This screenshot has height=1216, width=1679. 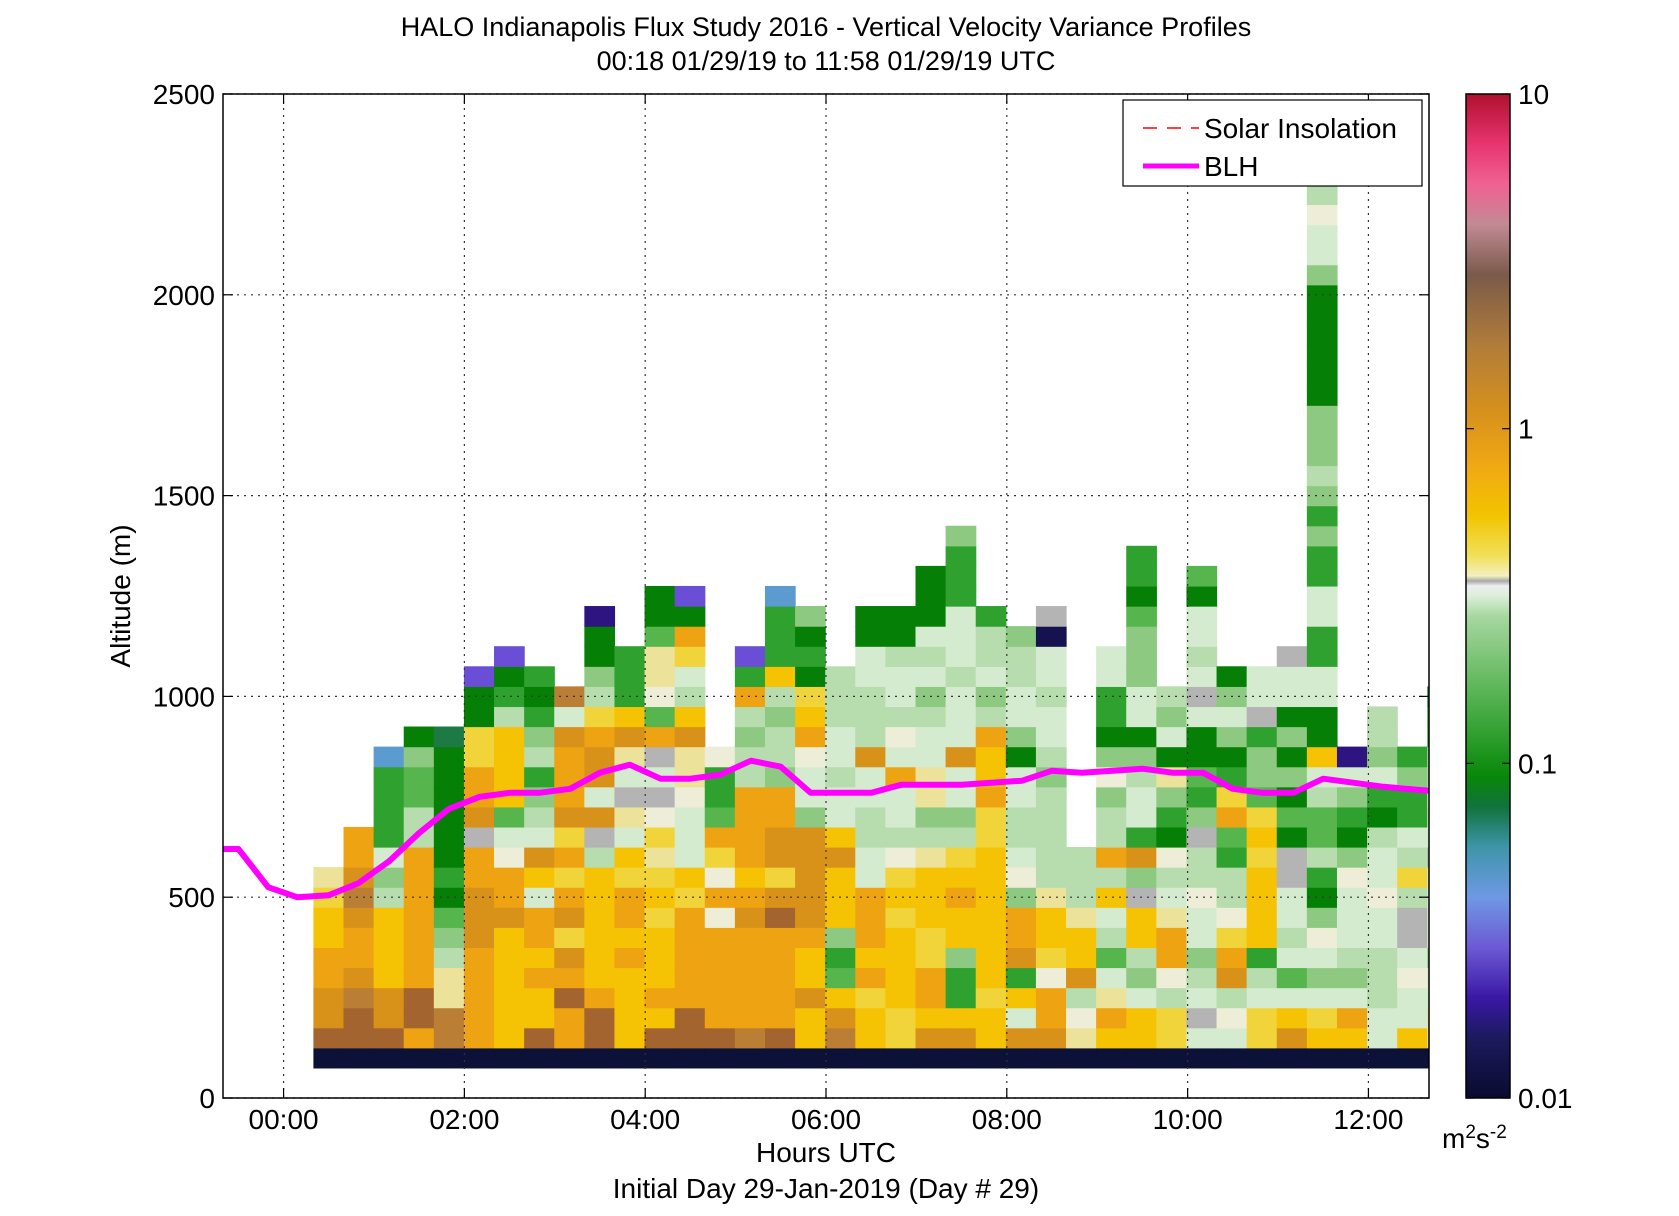 I want to click on x-axis-label: Hours UTC, so click(x=826, y=1152).